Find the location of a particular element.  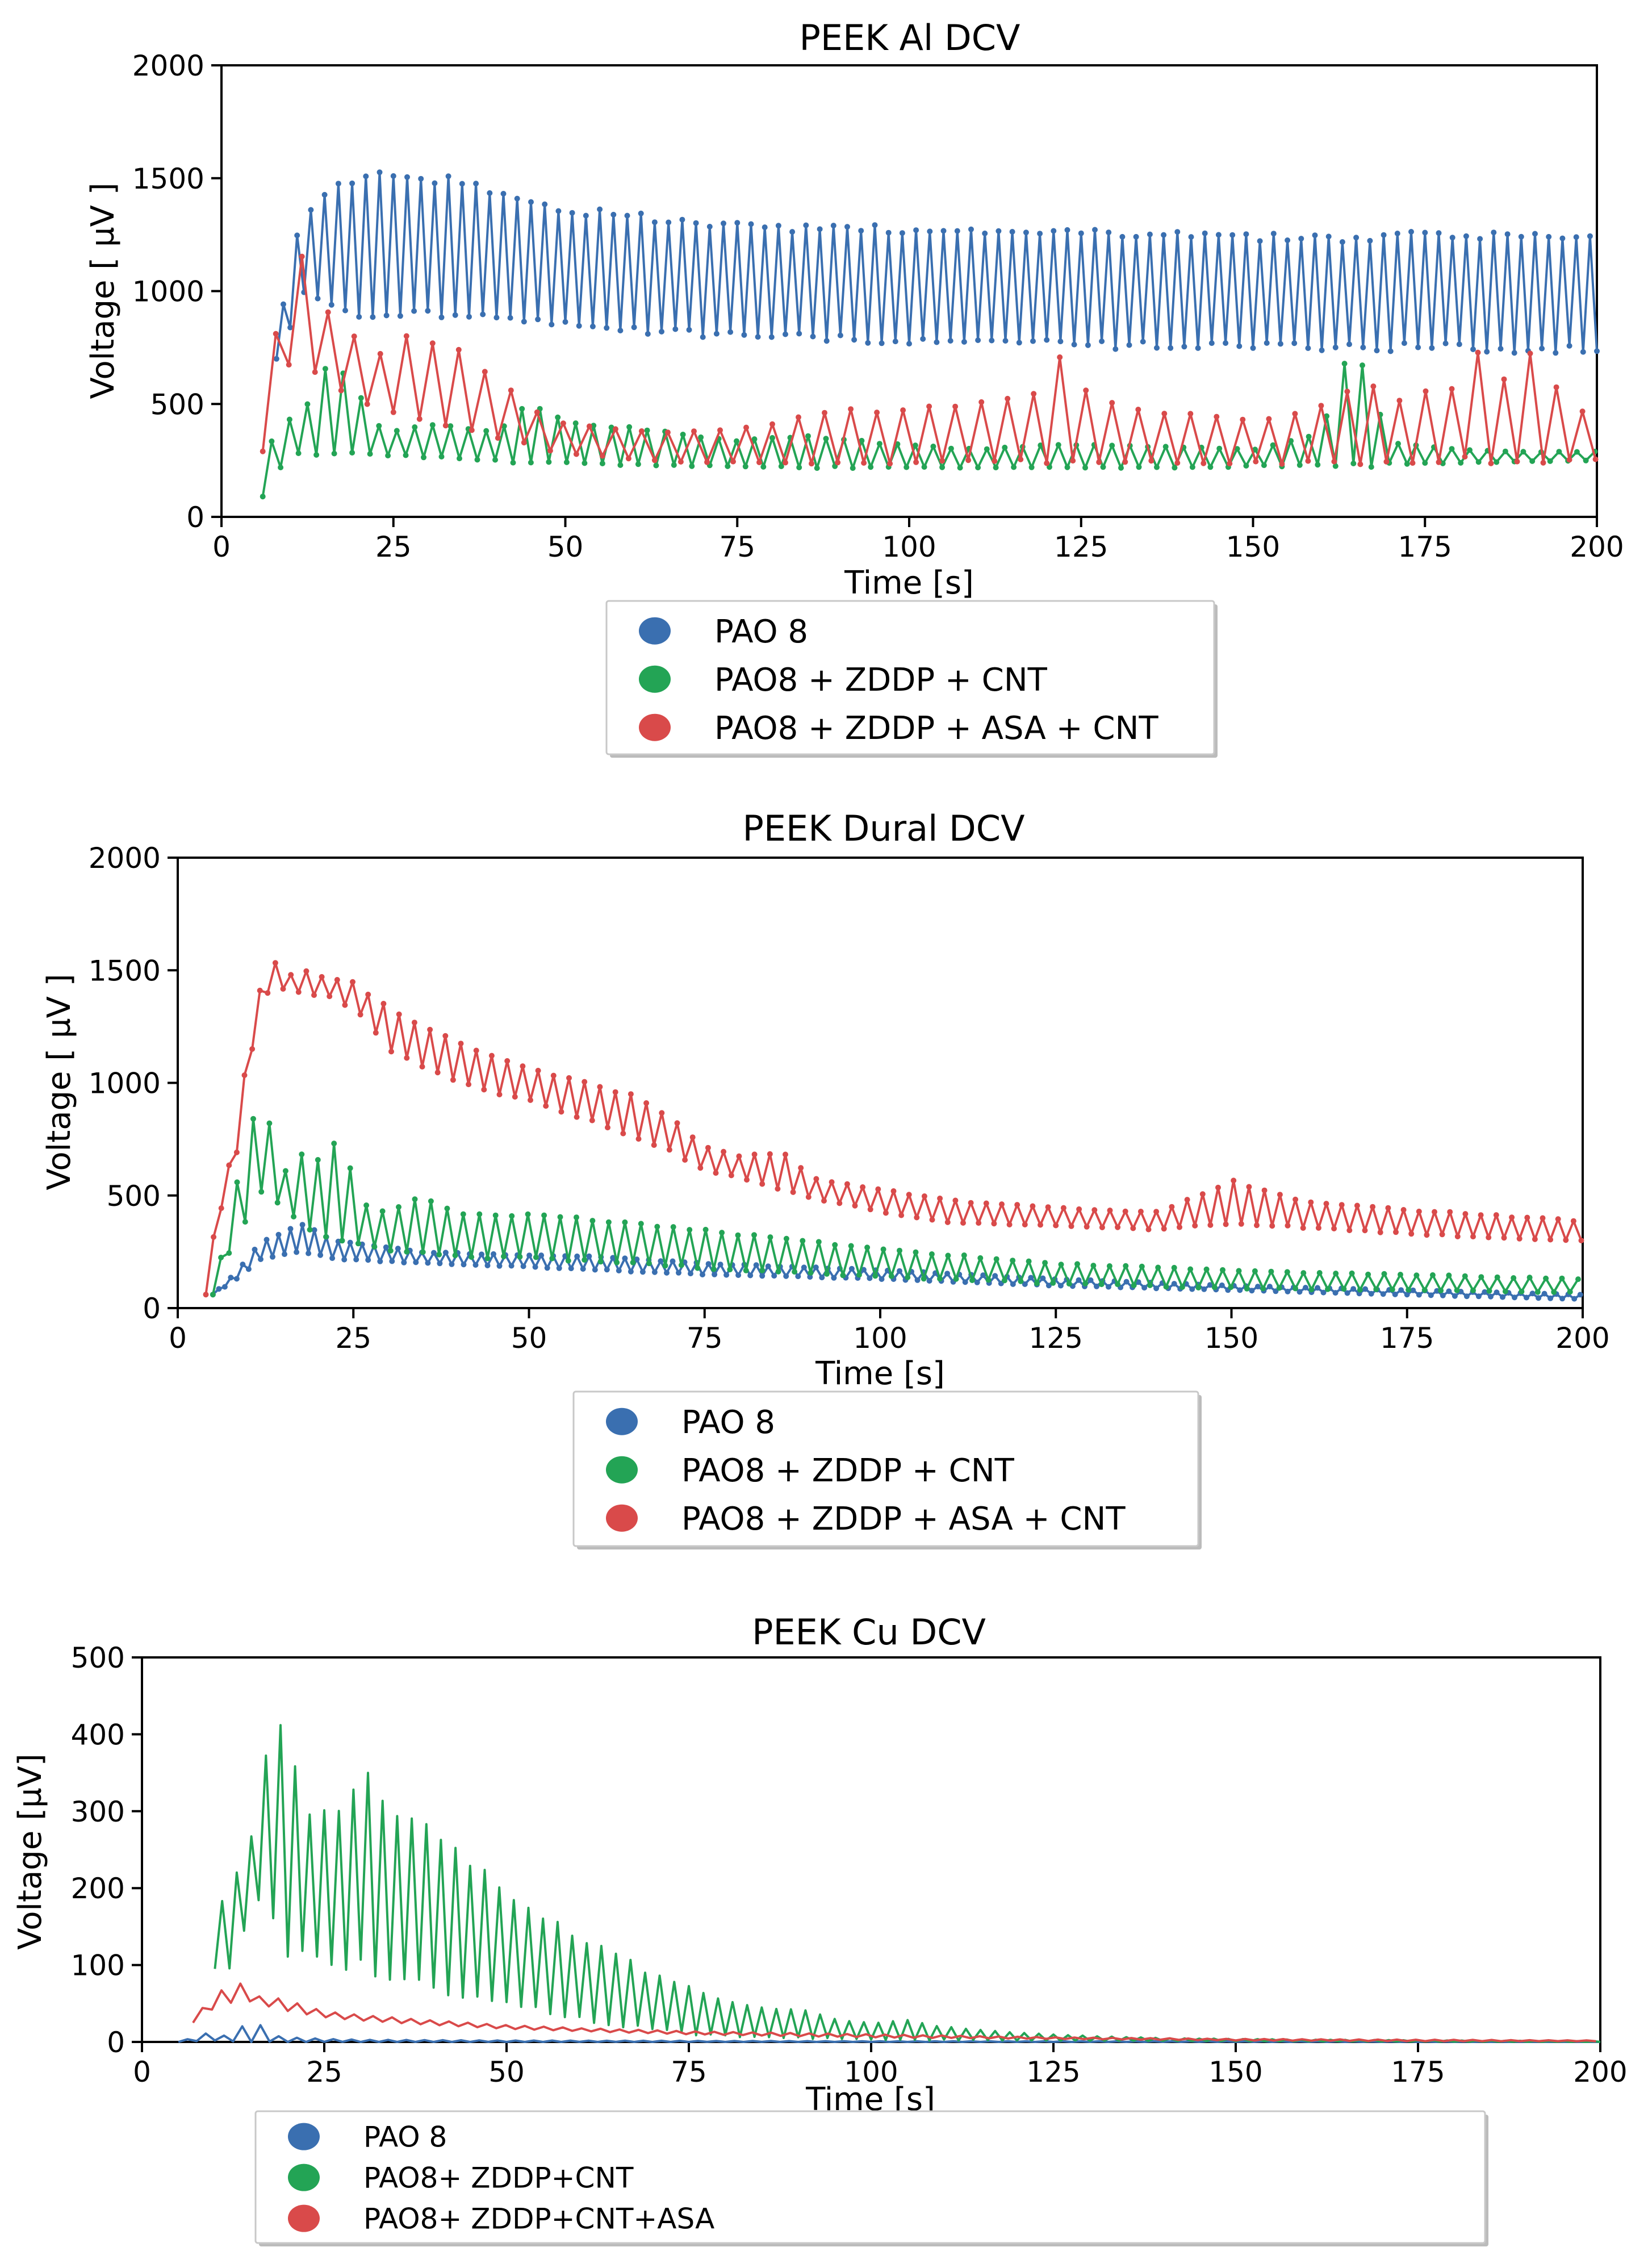

x-tick-label: 200 is located at coordinates (1600, 2072).